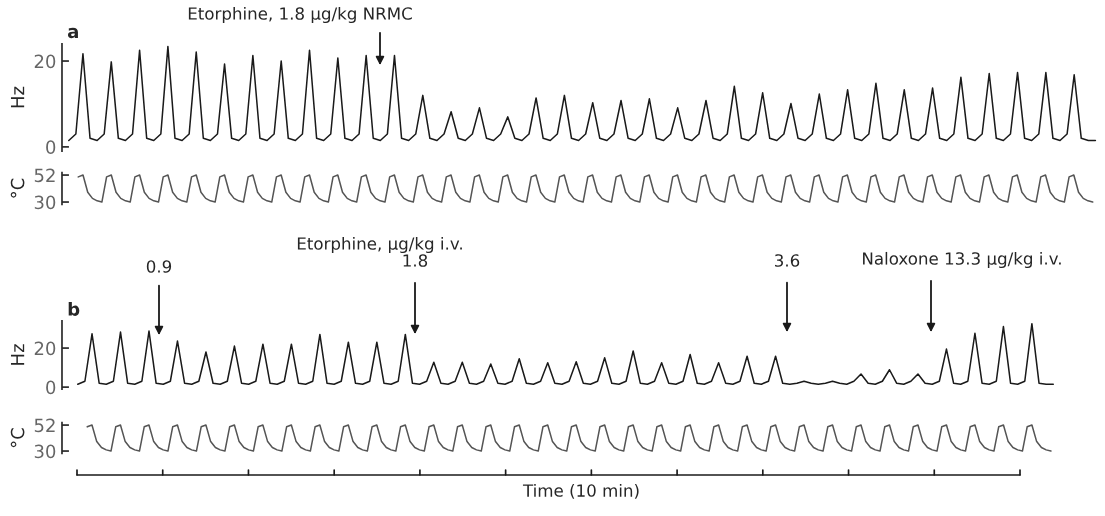 Image resolution: width=1105 pixels, height=516 pixels. I want to click on text: Etorphine, 1.8 μg/kg NRMC, so click(300, 15).